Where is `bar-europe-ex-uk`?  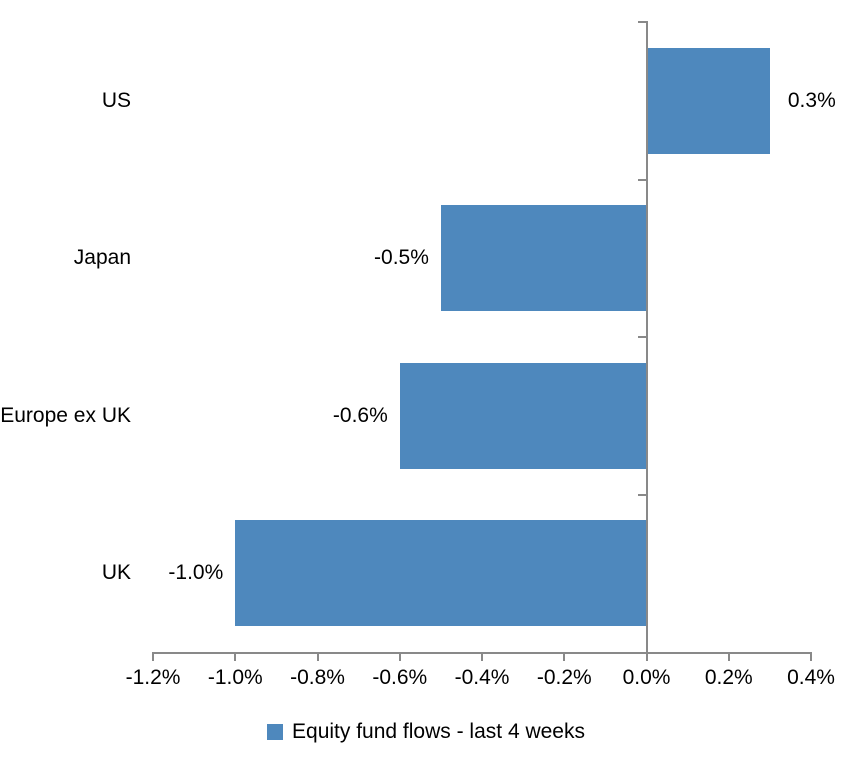
bar-europe-ex-uk is located at coordinates (523, 415).